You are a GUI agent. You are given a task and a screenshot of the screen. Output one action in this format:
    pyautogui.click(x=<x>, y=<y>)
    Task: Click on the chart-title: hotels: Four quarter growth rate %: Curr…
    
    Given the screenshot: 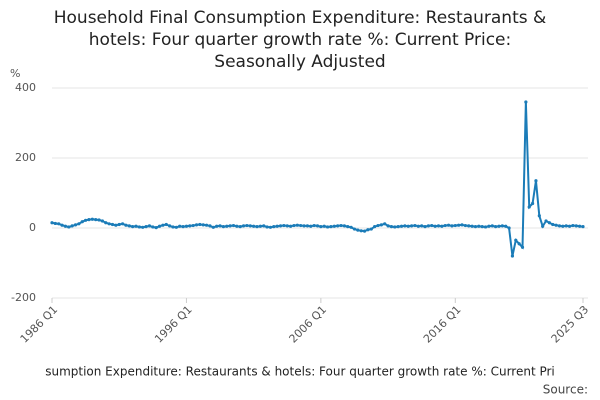 What is the action you would take?
    pyautogui.click(x=300, y=40)
    